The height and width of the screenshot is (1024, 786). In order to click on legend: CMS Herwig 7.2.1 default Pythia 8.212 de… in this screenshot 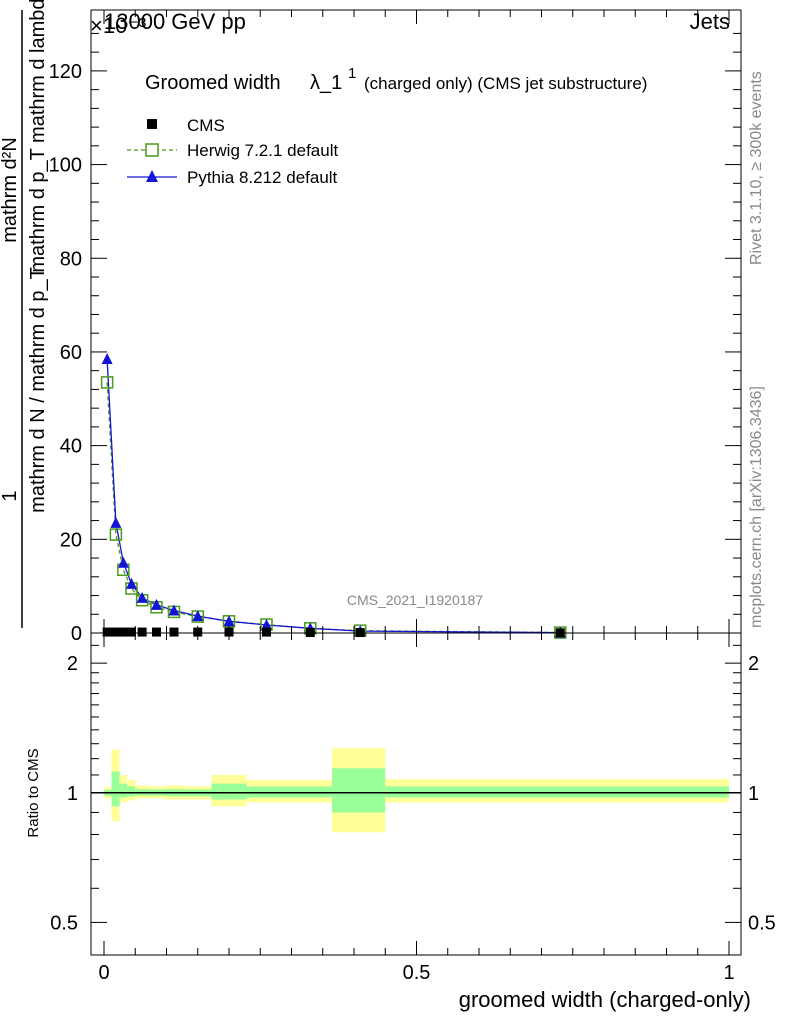, I will do `click(232, 151)`.